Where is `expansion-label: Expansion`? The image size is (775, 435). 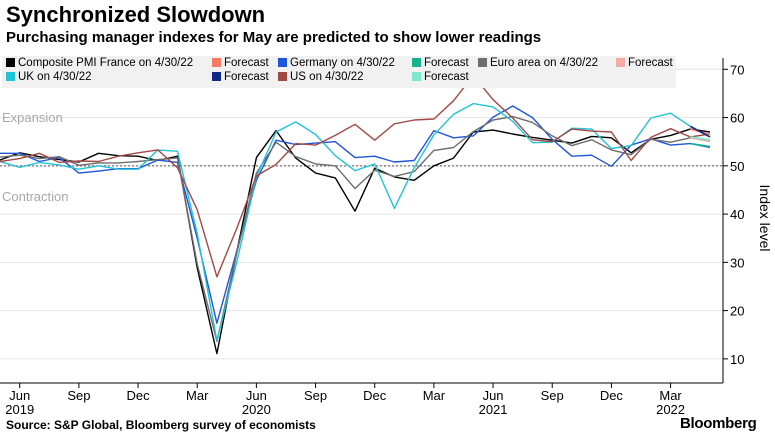
expansion-label: Expansion is located at coordinates (32, 117).